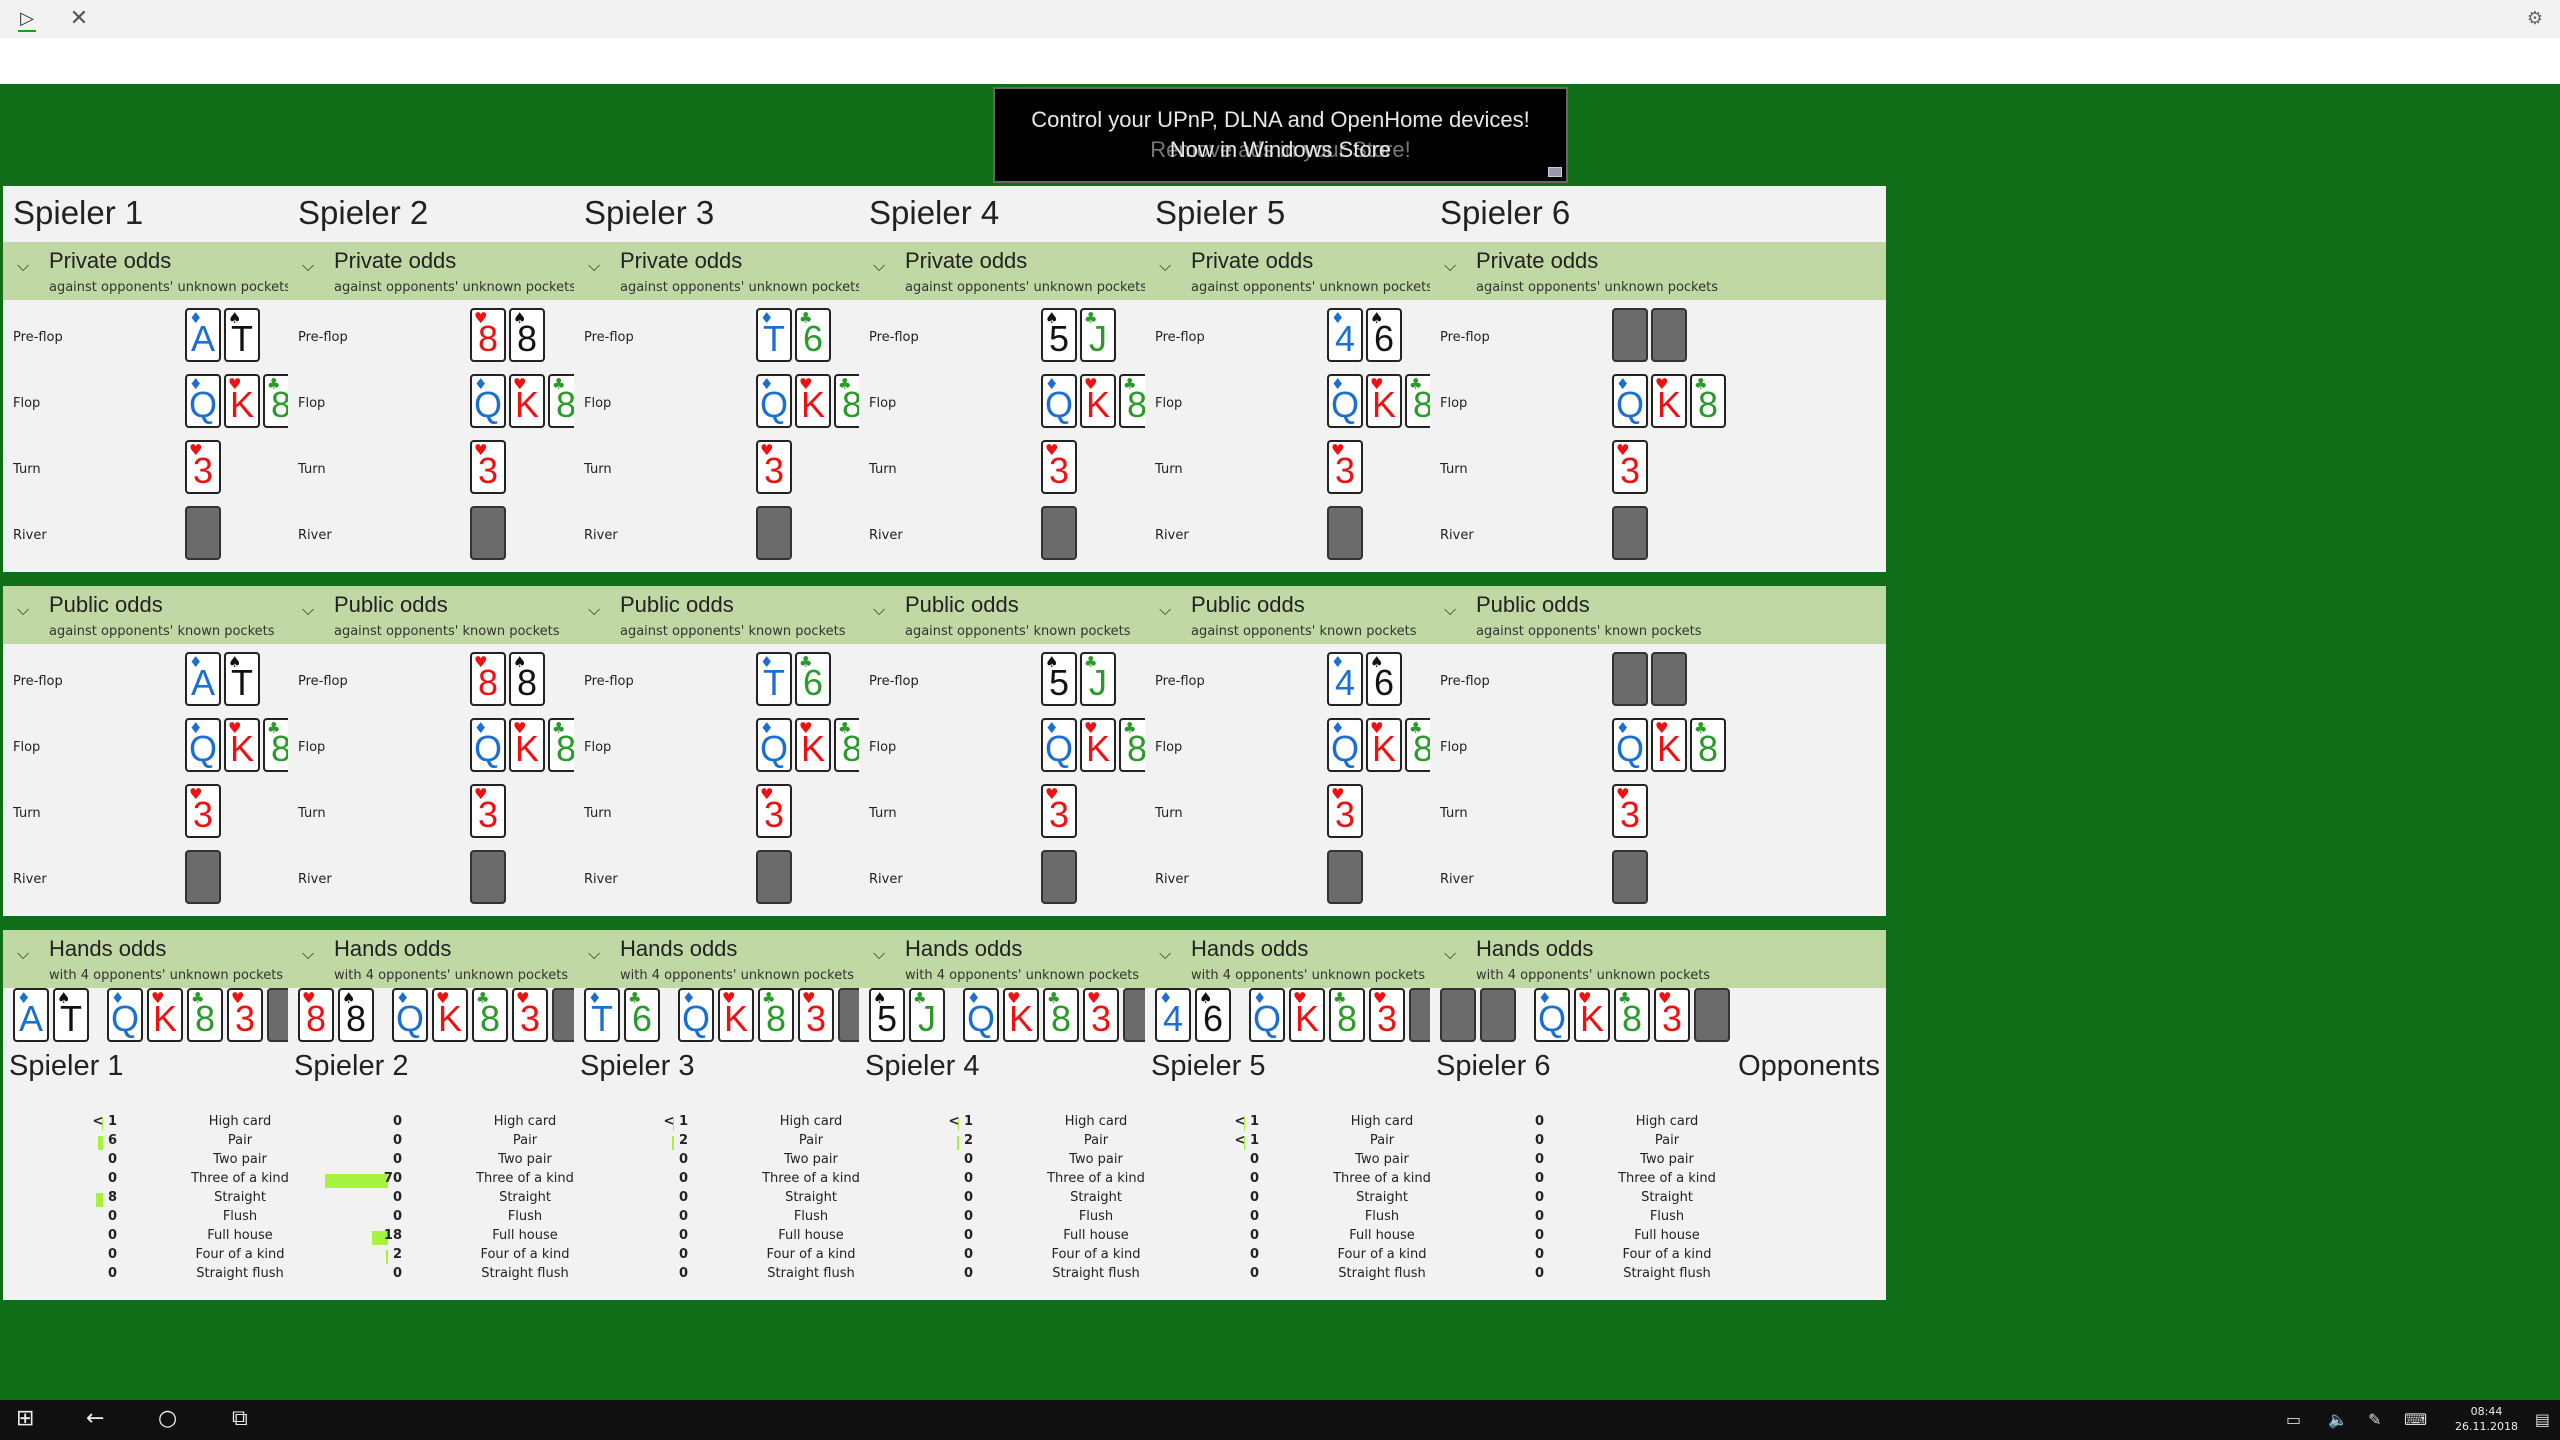 This screenshot has width=2560, height=1440. I want to click on card-rank: Q, so click(980, 1018).